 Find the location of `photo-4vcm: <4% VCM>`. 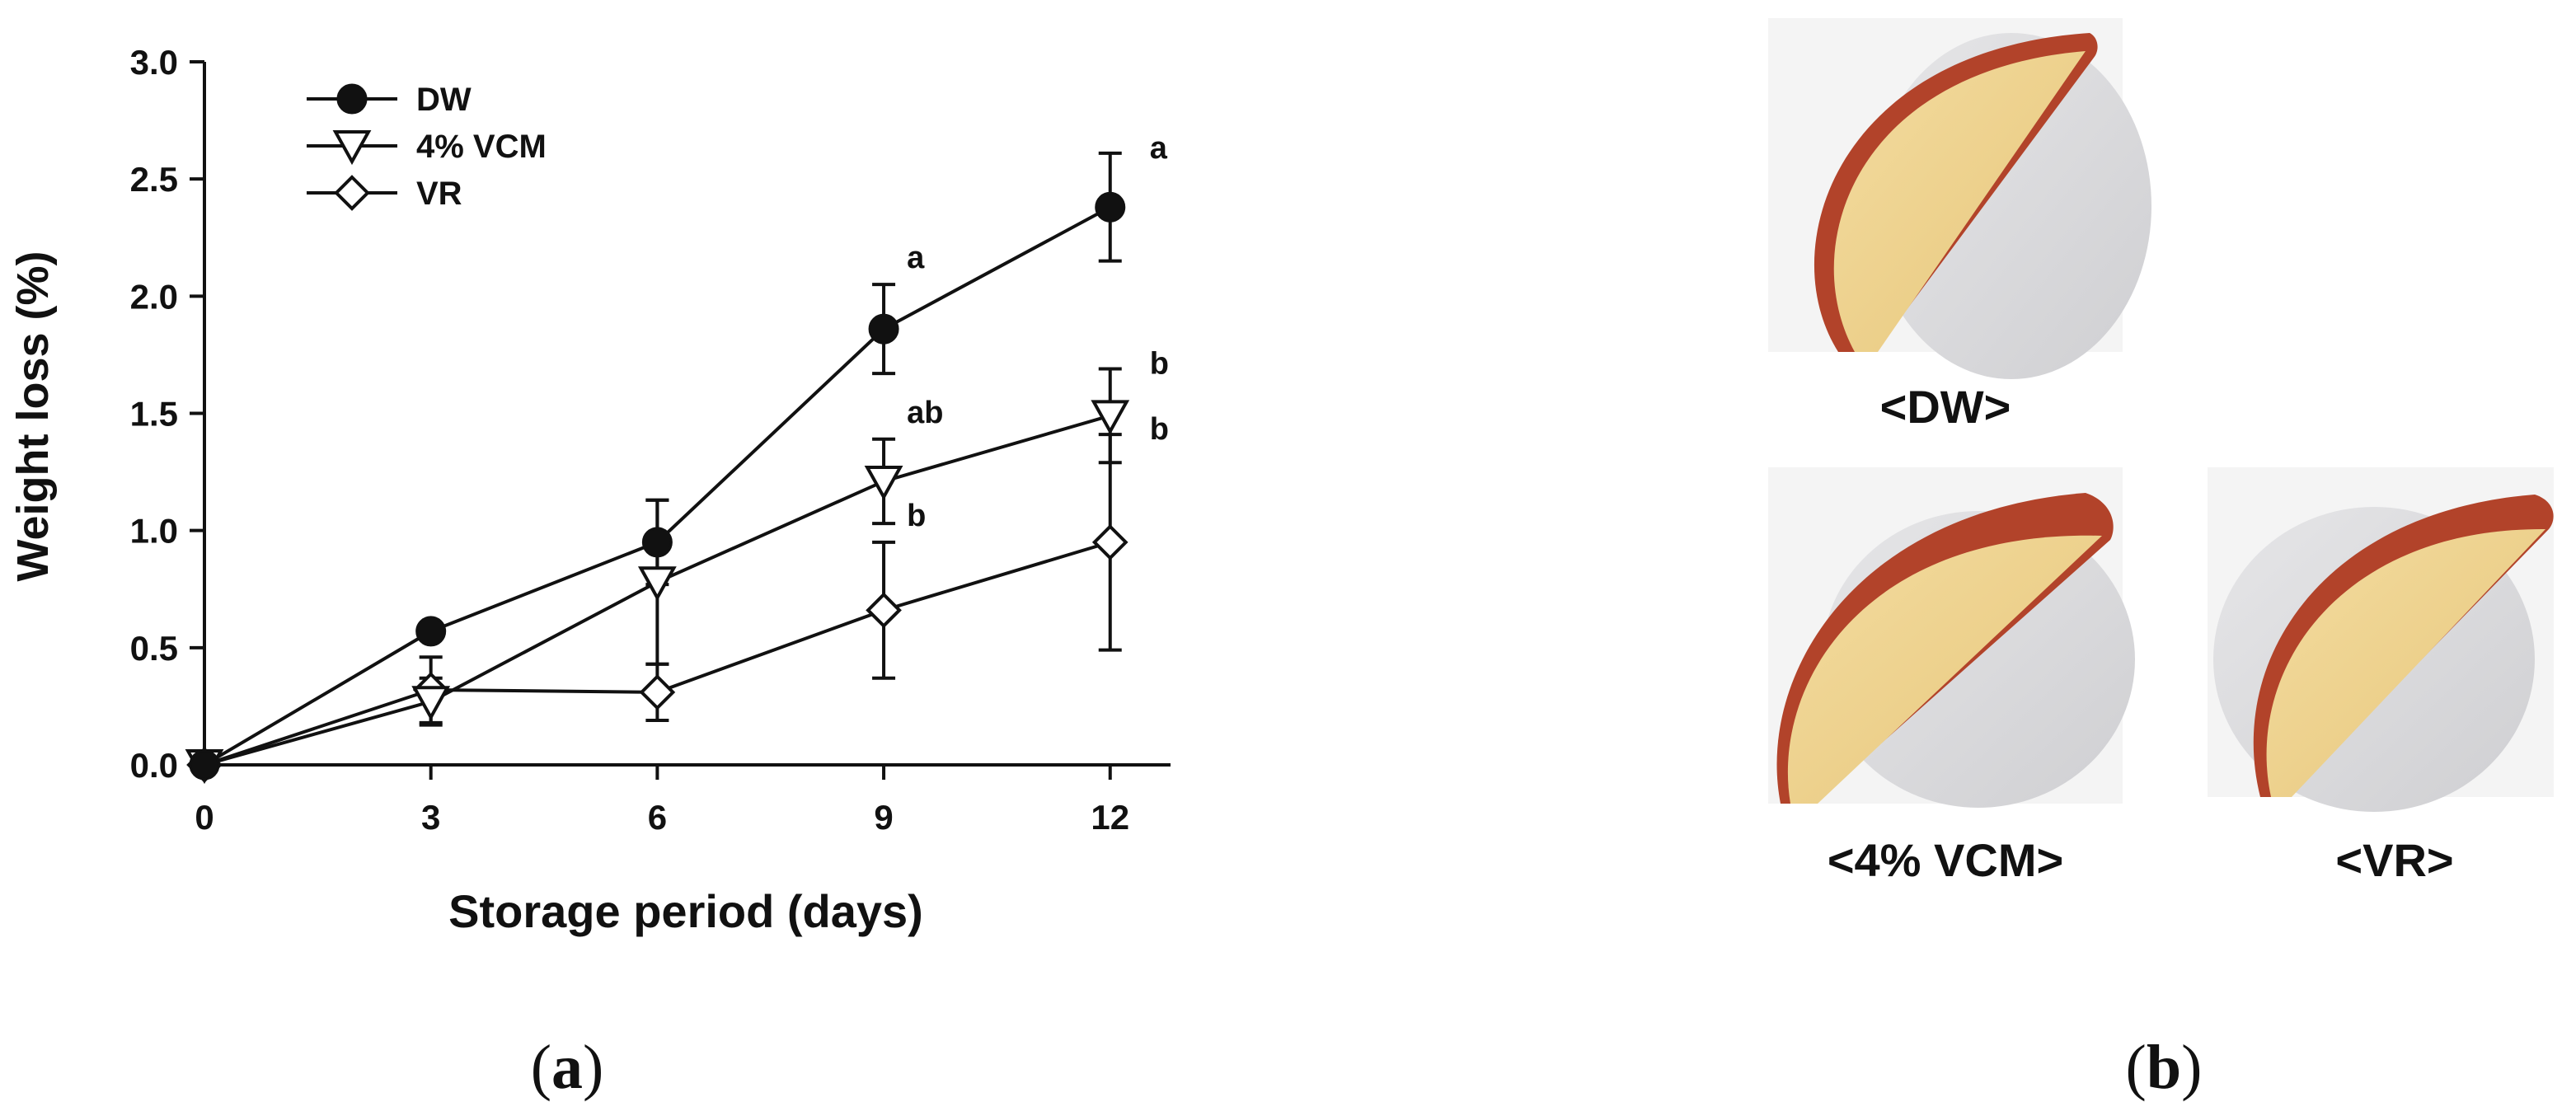

photo-4vcm: <4% VCM> is located at coordinates (1952, 676).